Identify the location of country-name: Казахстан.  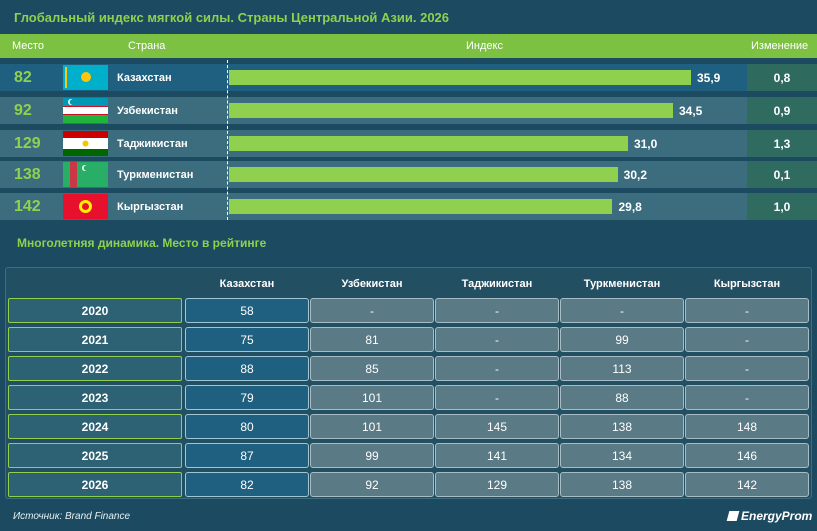
(144, 77).